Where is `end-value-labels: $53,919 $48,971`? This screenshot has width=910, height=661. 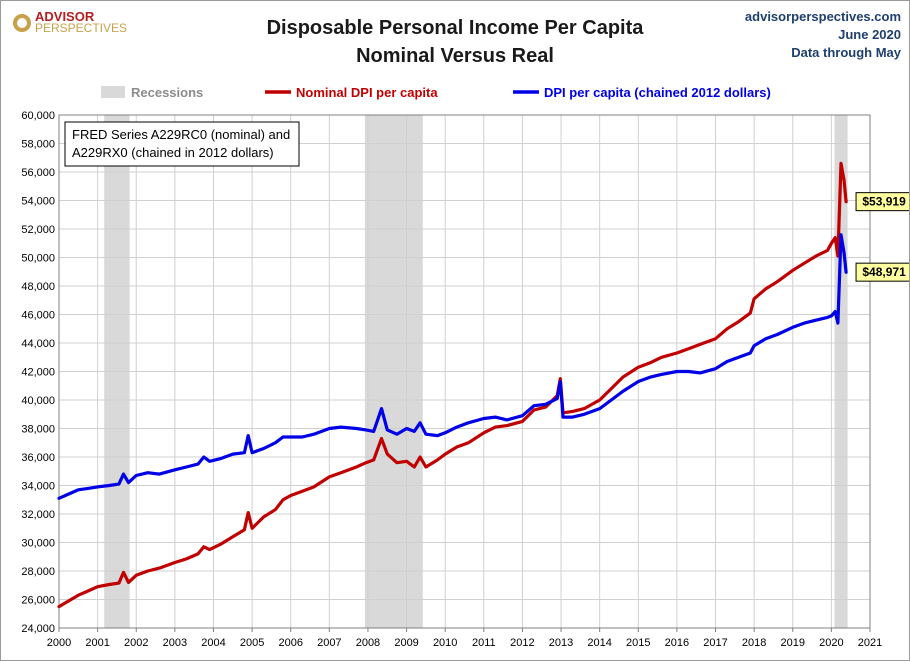
end-value-labels: $53,919 $48,971 is located at coordinates (882, 237).